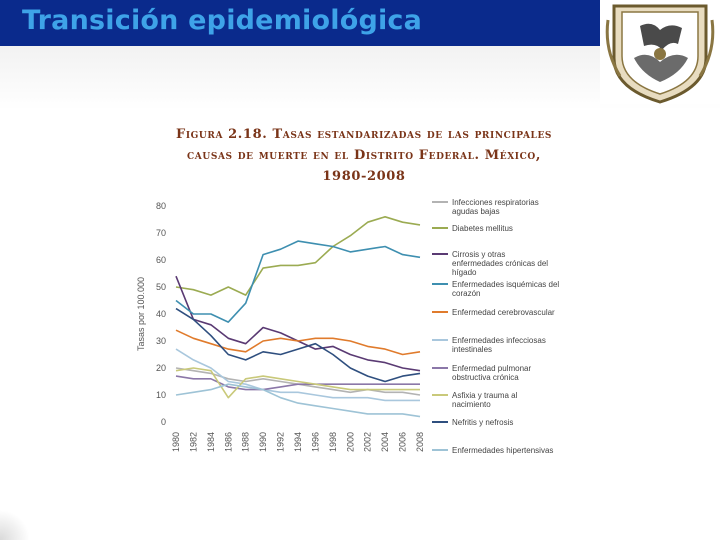 The height and width of the screenshot is (540, 720). Describe the element at coordinates (161, 233) in the screenshot. I see `y-tick-label: 70` at that location.